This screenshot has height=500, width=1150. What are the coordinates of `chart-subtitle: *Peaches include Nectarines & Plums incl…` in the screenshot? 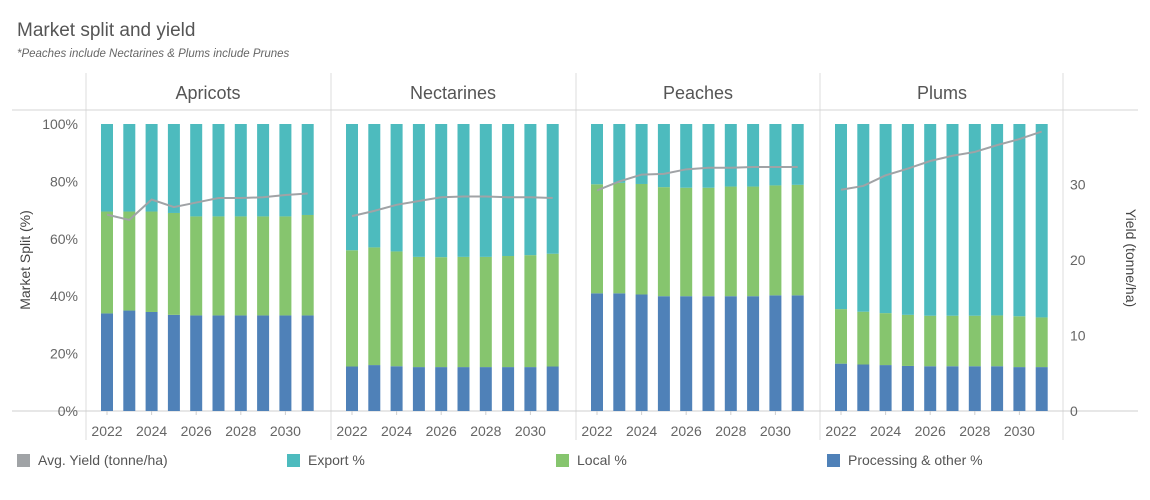 It's located at (153, 54).